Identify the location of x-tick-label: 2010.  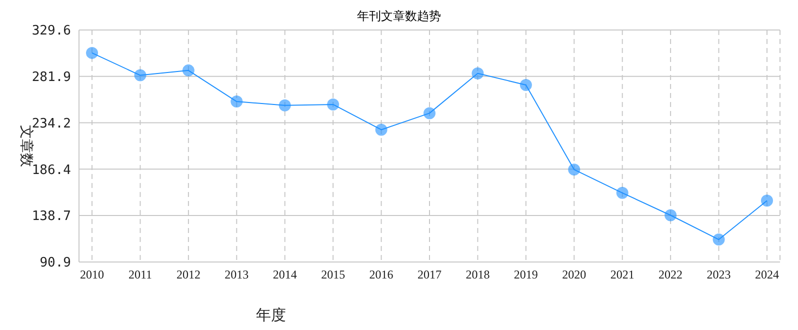
(92, 275).